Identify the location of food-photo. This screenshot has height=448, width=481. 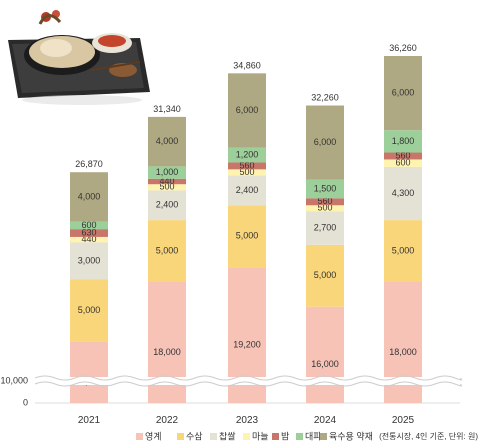
(79, 57).